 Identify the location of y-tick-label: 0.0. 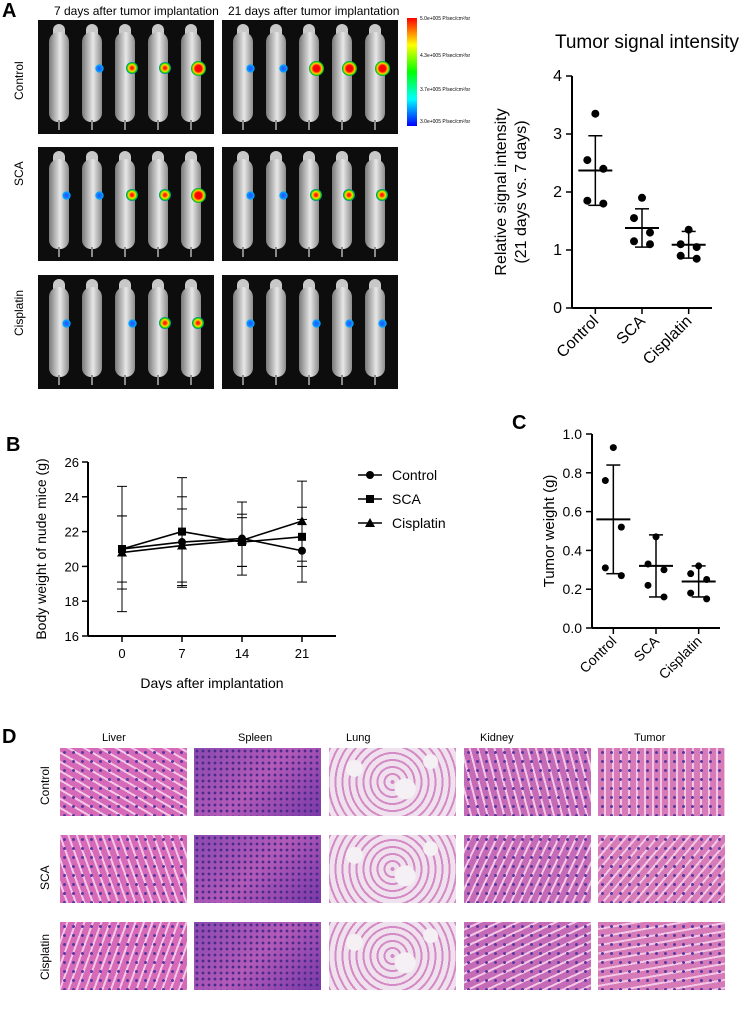
(573, 628).